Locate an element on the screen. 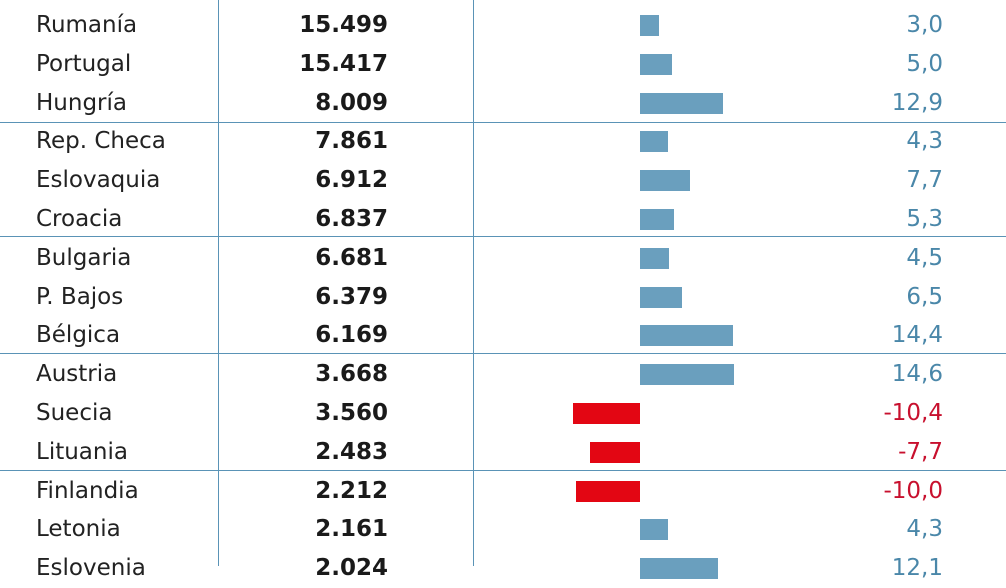 Image resolution: width=1006 pixels, height=588 pixels. table-row: Austria 3.668 14,6 is located at coordinates (503, 374).